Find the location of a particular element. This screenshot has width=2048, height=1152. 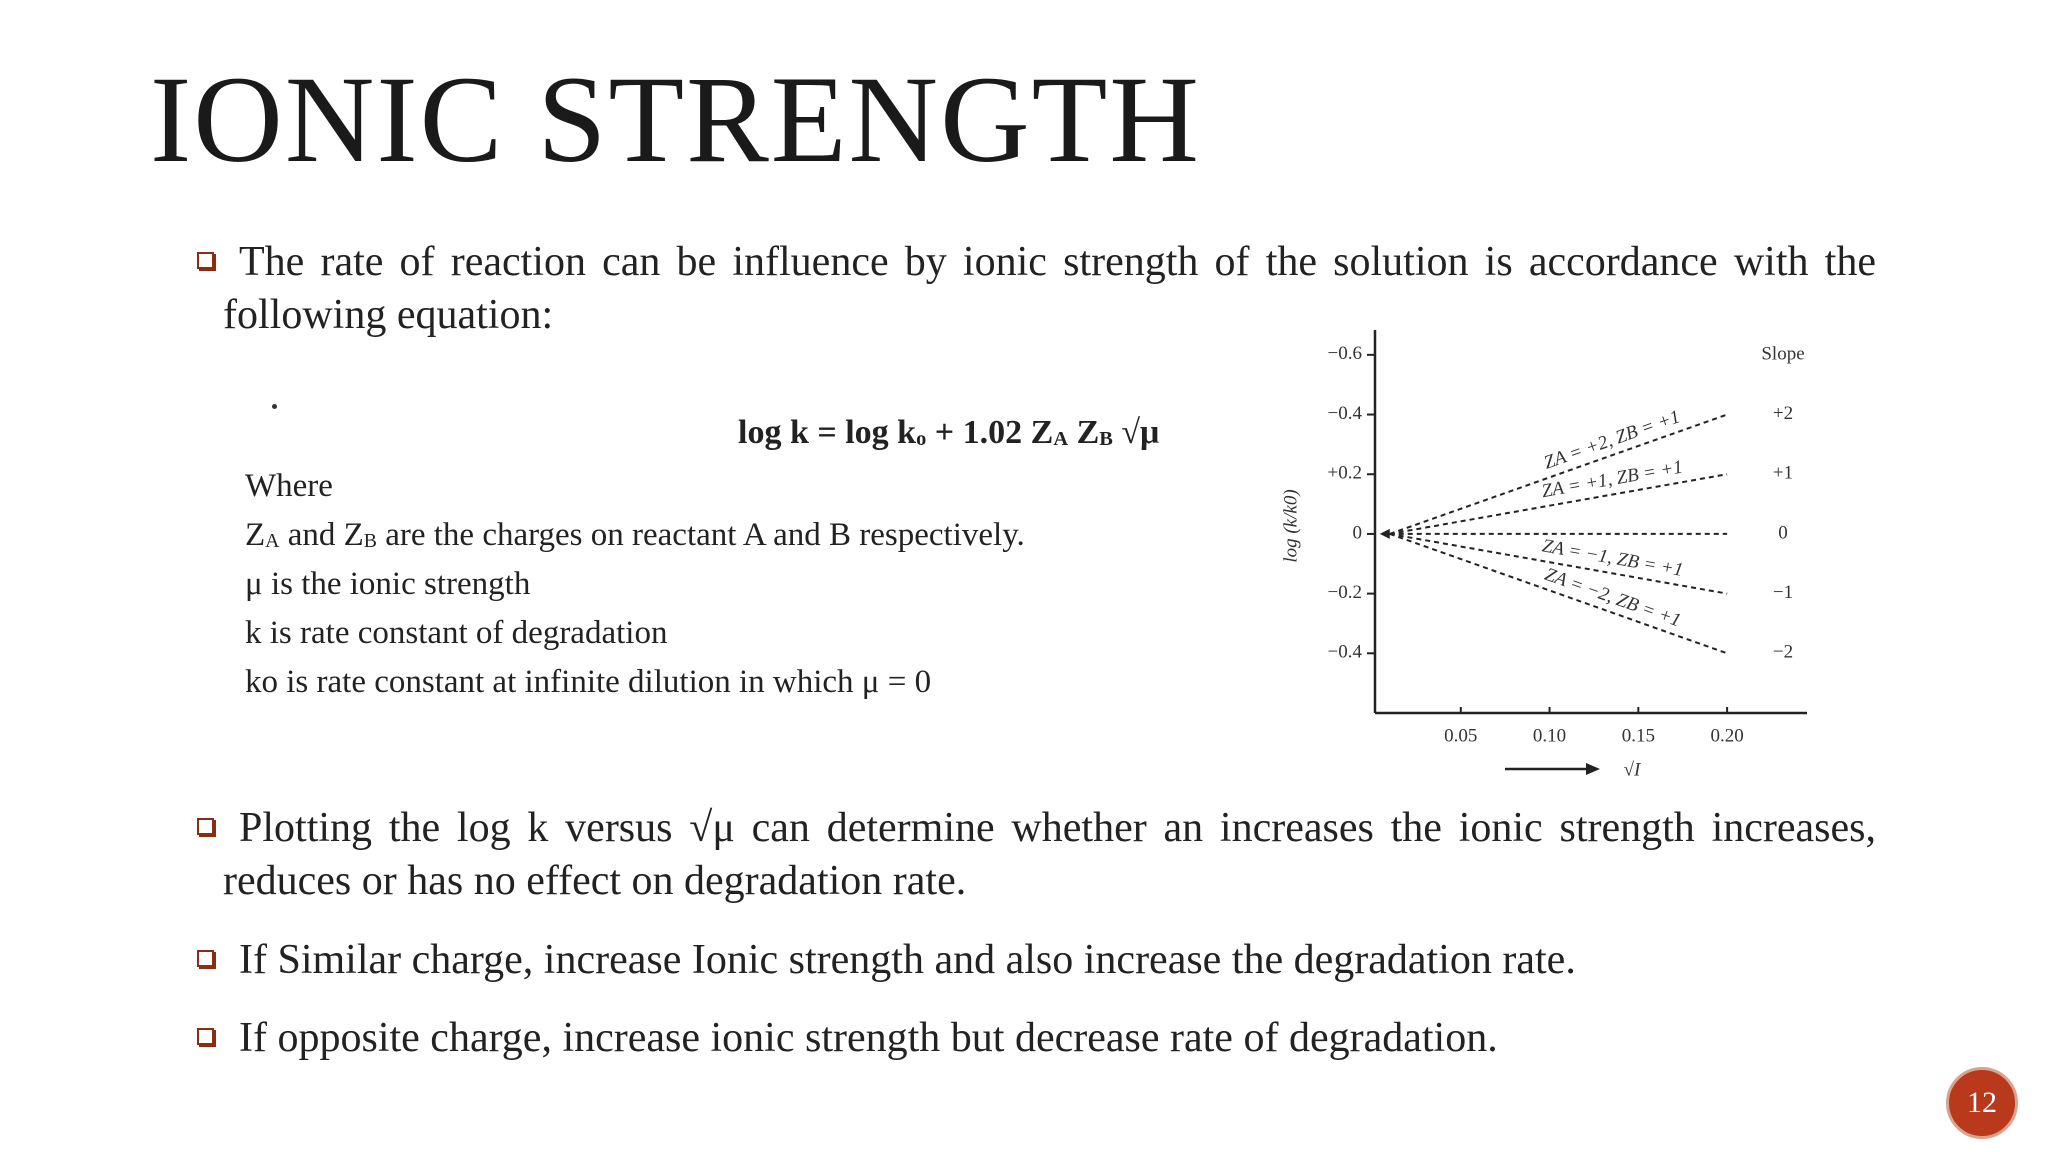

series-label: ZA = +1, ZB = +1 is located at coordinates (1612, 480).